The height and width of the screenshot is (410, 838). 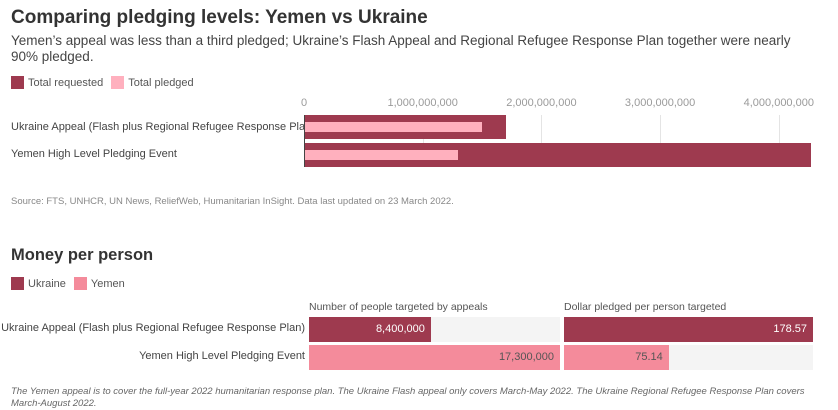 I want to click on legend-item-ukraine: Ukraine, so click(x=38, y=283).